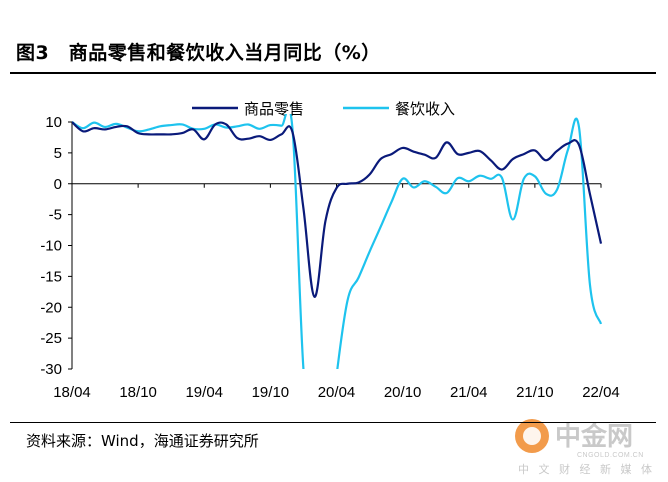 This screenshot has height=482, width=668. I want to click on y-tick-label: -5, so click(55, 215).